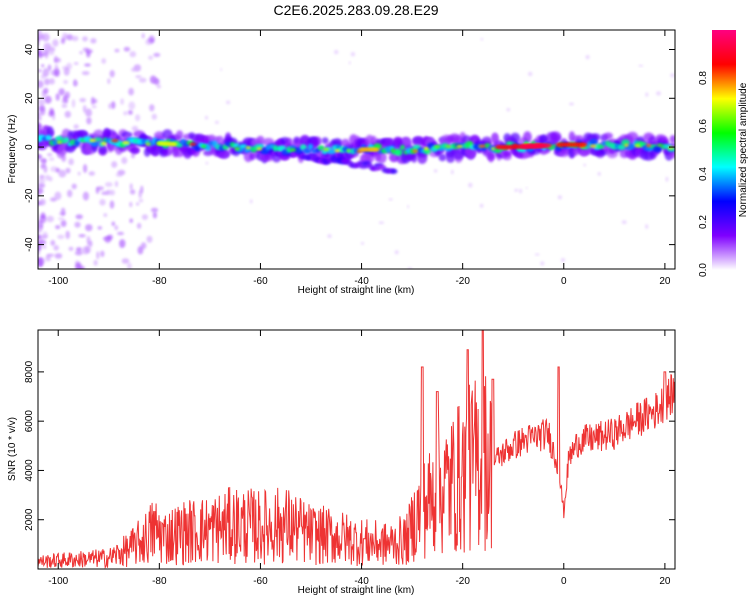 The width and height of the screenshot is (750, 600). Describe the element at coordinates (29, 147) in the screenshot. I see `heatmap-y-axis-tick-label: 0` at that location.